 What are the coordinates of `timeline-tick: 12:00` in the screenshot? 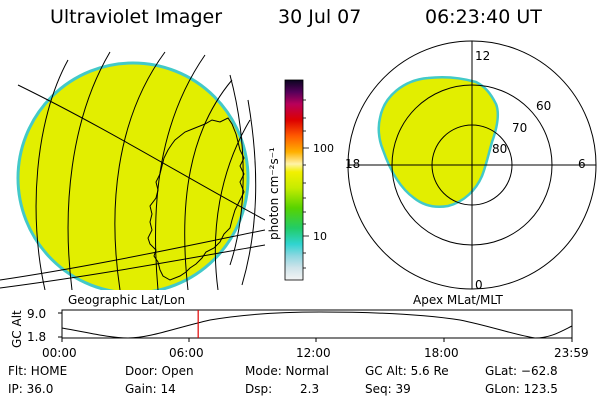 It's located at (313, 353).